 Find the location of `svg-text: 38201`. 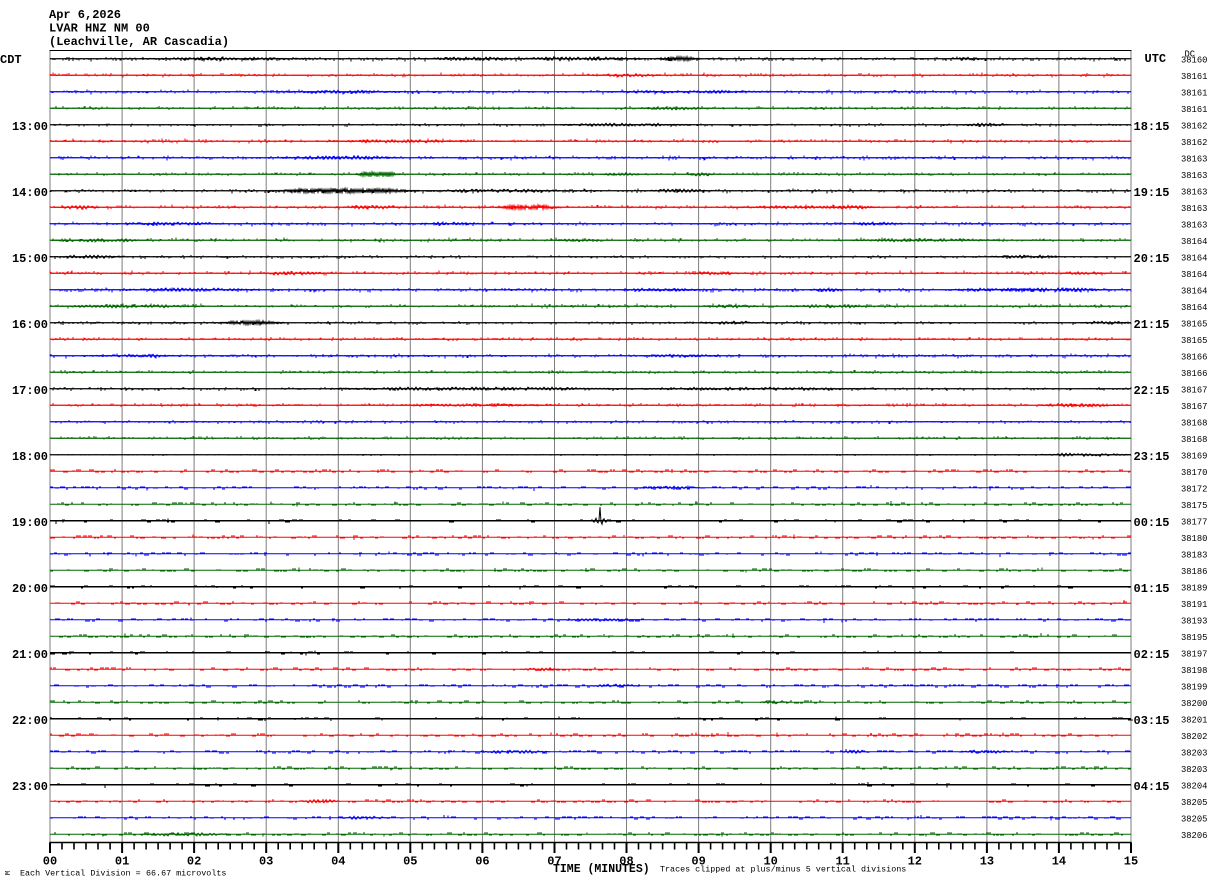

svg-text: 38201 is located at coordinates (1194, 720).